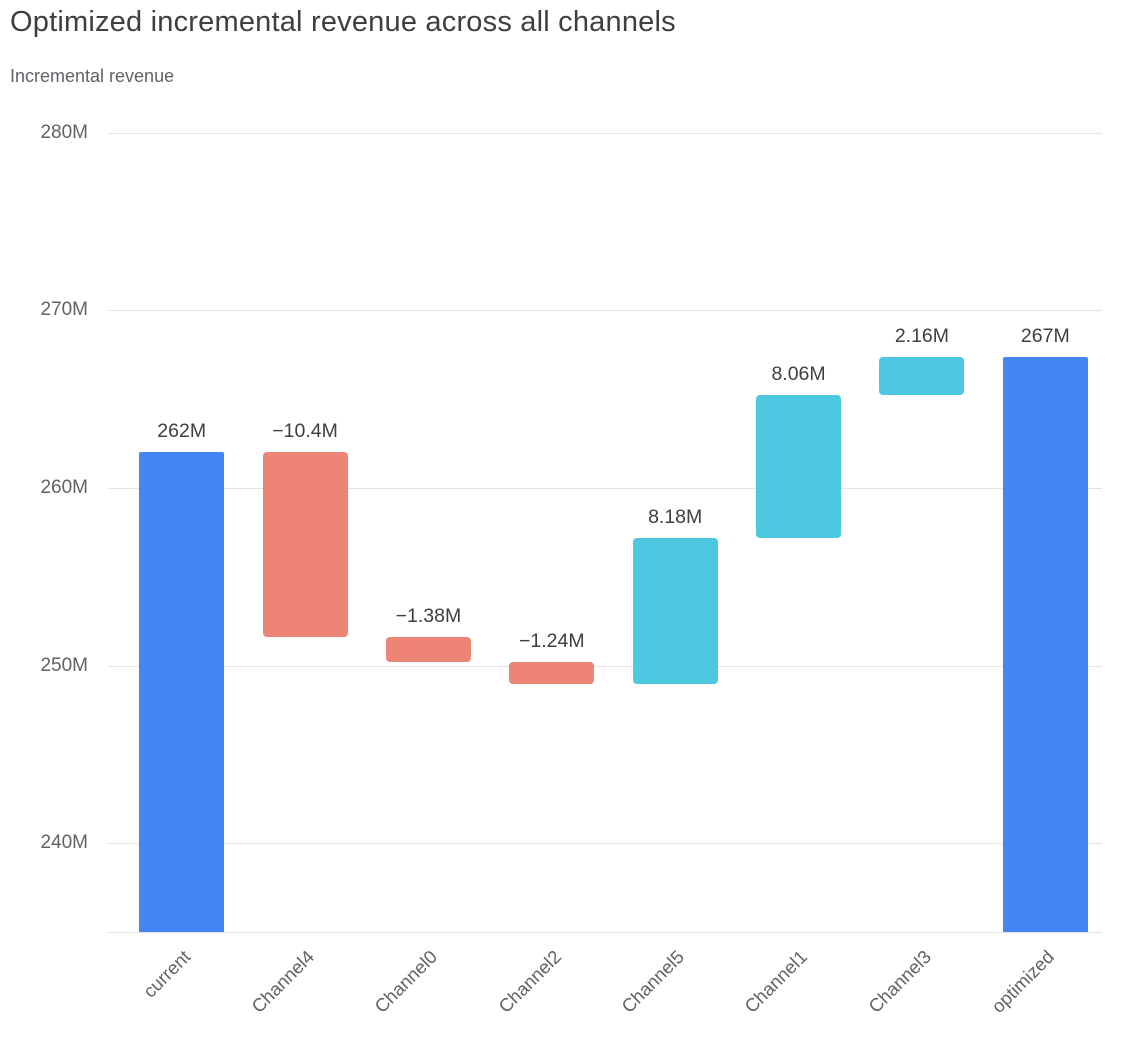 The image size is (1135, 1054). I want to click on y-axis-tick: 240M, so click(64, 843).